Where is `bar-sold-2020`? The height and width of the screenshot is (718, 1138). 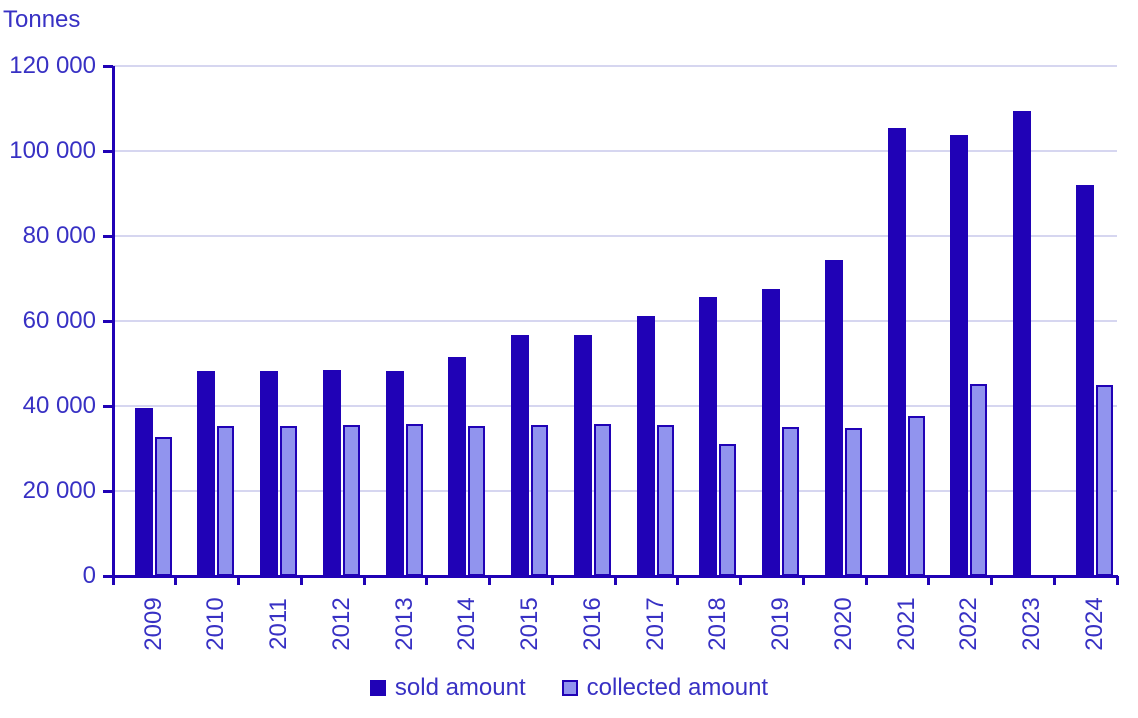 bar-sold-2020 is located at coordinates (833, 417).